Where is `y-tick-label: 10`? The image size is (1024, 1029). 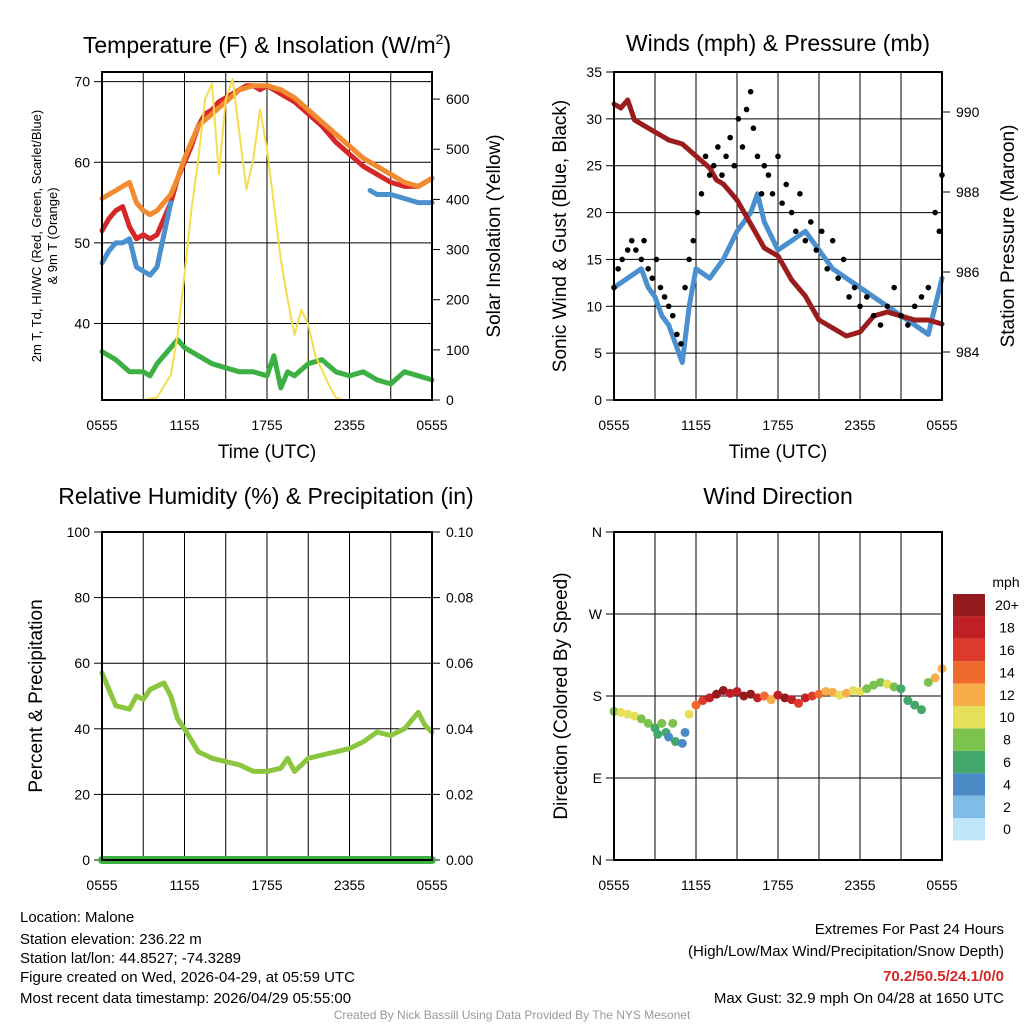 y-tick-label: 10 is located at coordinates (594, 306).